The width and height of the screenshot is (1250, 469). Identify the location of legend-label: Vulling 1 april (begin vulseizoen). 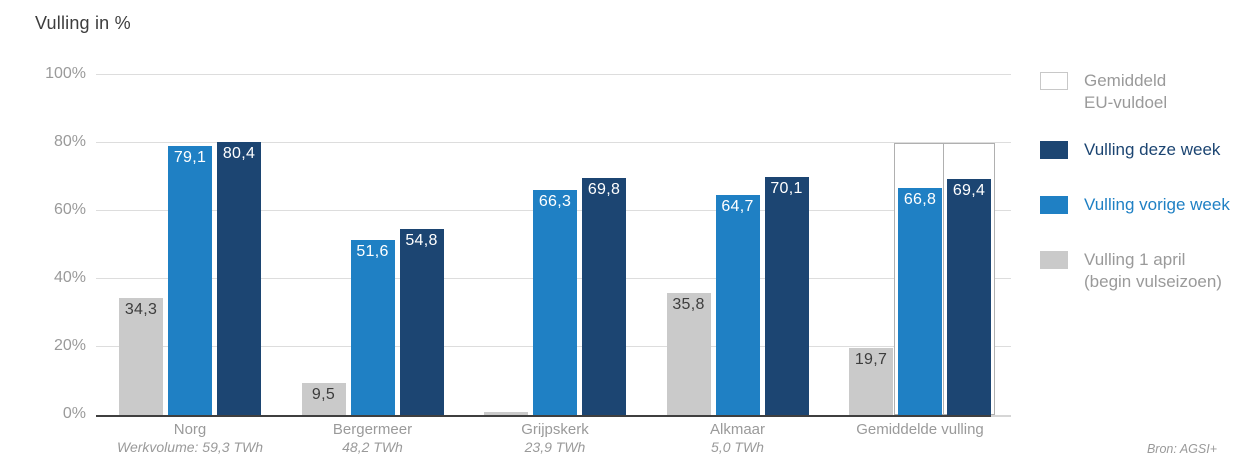
(1153, 270).